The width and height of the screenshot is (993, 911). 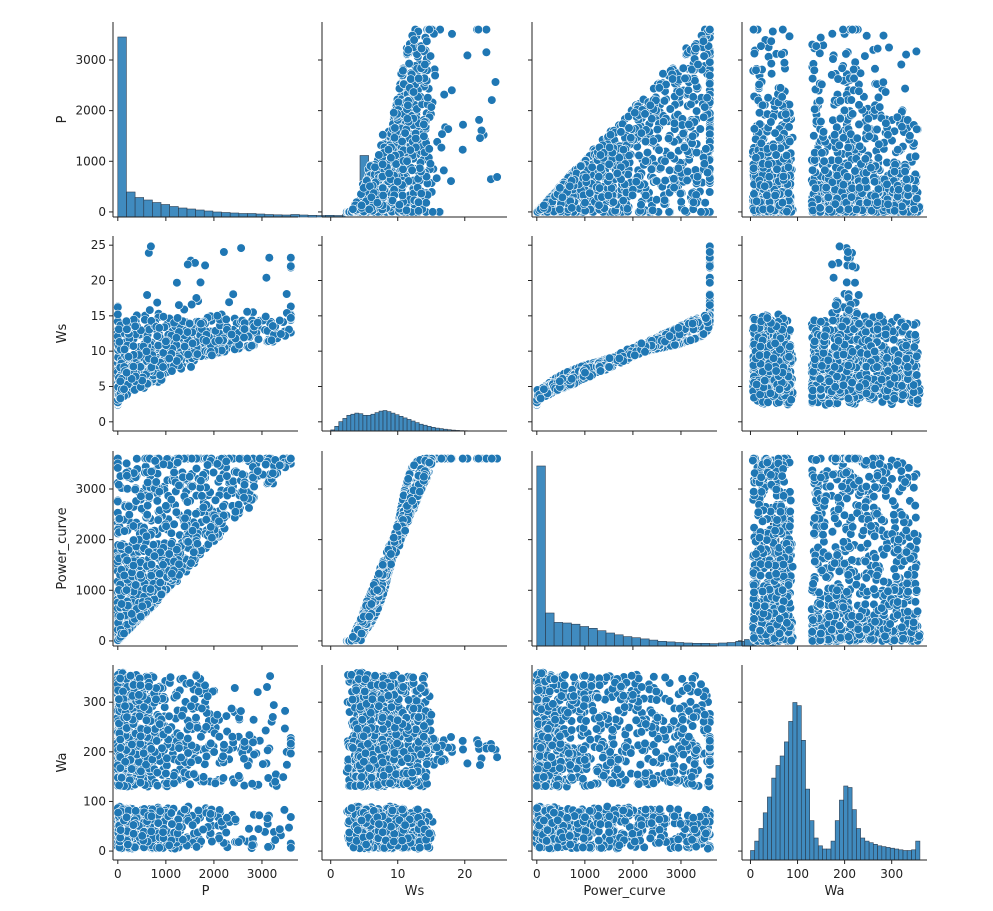 I want to click on panel-P-vs-Ws, so click(x=412, y=121).